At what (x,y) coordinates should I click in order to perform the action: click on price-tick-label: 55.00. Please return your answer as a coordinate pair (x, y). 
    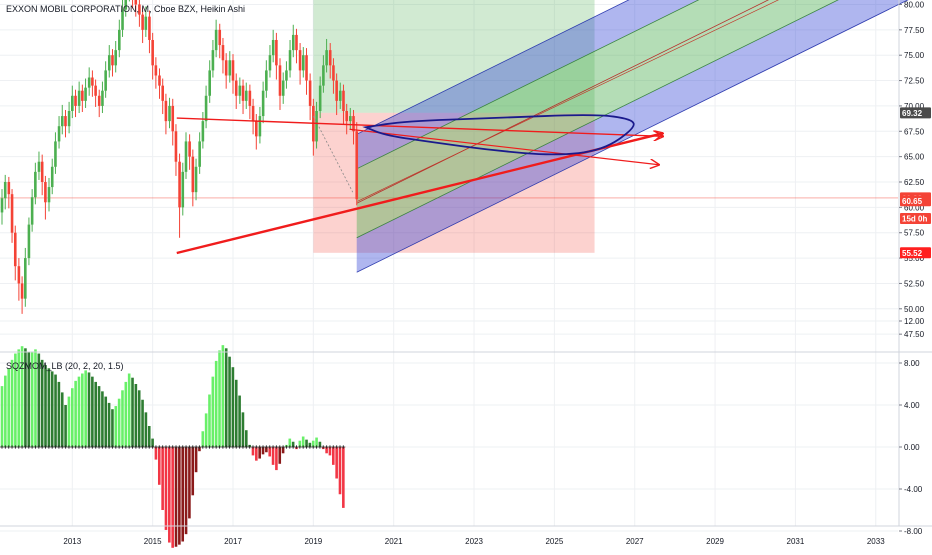
    Looking at the image, I should click on (914, 258).